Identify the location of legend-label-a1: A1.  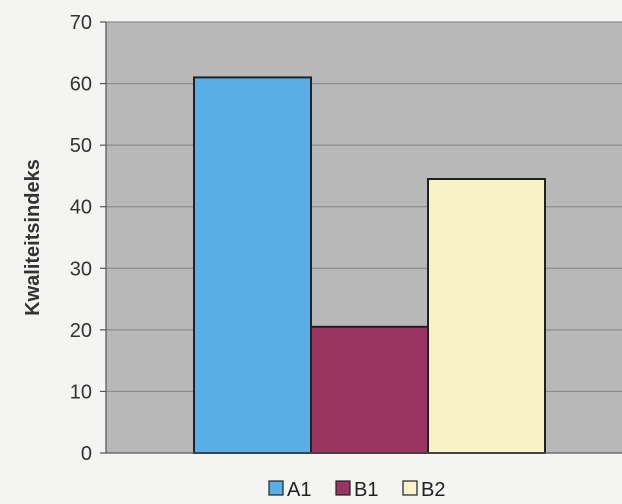
(299, 490).